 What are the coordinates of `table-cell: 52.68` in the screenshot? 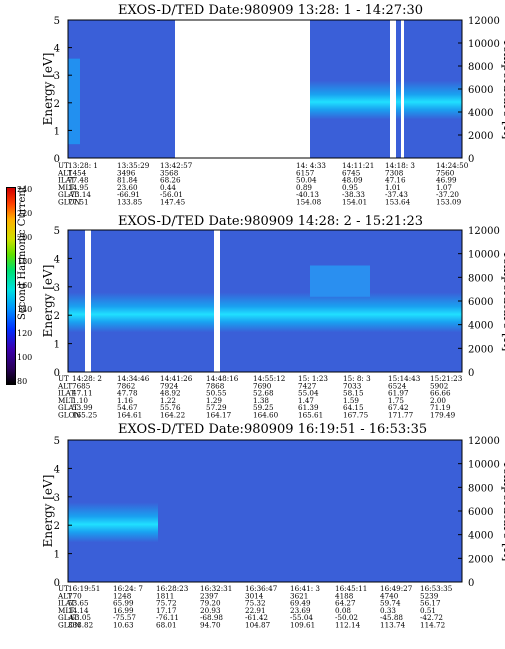 It's located at (263, 393).